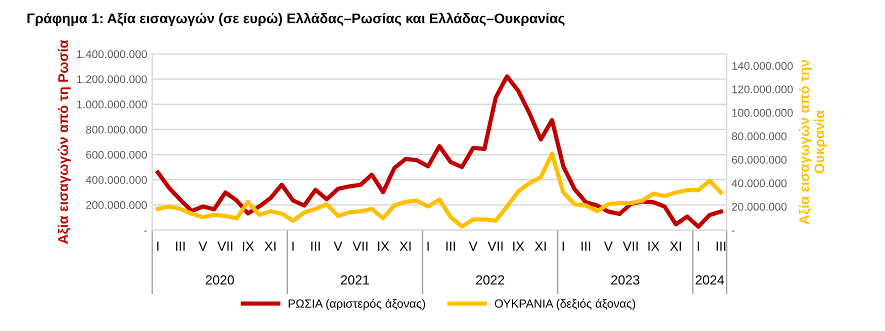  Describe the element at coordinates (813, 142) in the screenshot. I see `y2-axis-title: Αξία εισαγωγών από την Ουκρανία` at that location.